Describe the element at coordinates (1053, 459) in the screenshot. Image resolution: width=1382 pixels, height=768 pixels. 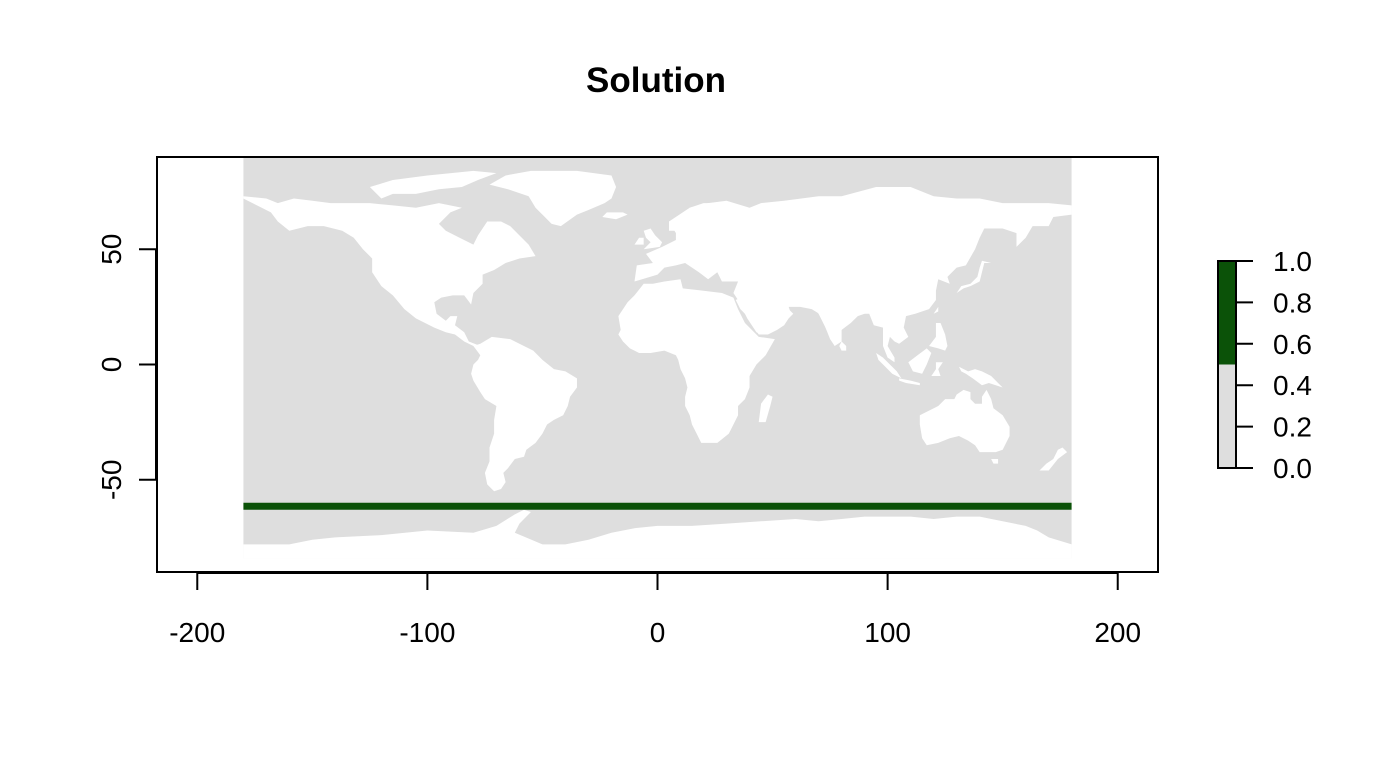
I see `new-zealand` at that location.